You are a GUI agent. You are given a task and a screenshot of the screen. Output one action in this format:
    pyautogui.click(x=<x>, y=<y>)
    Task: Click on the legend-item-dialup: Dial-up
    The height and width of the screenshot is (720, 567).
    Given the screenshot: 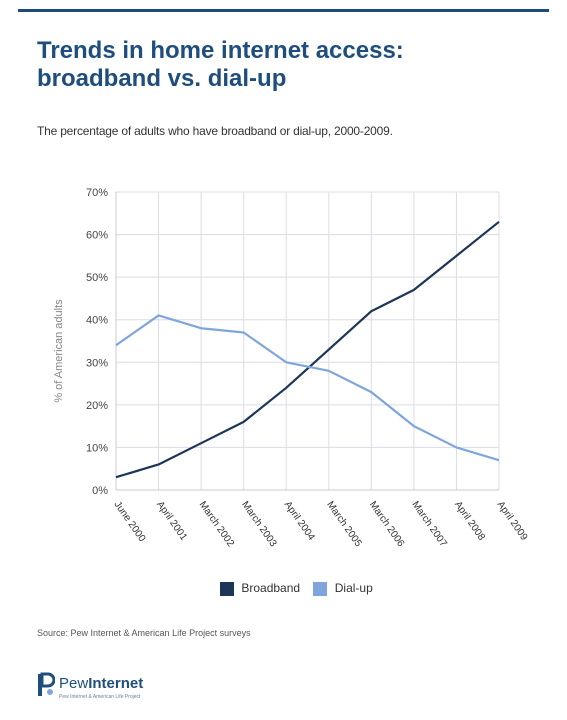 What is the action you would take?
    pyautogui.click(x=343, y=589)
    